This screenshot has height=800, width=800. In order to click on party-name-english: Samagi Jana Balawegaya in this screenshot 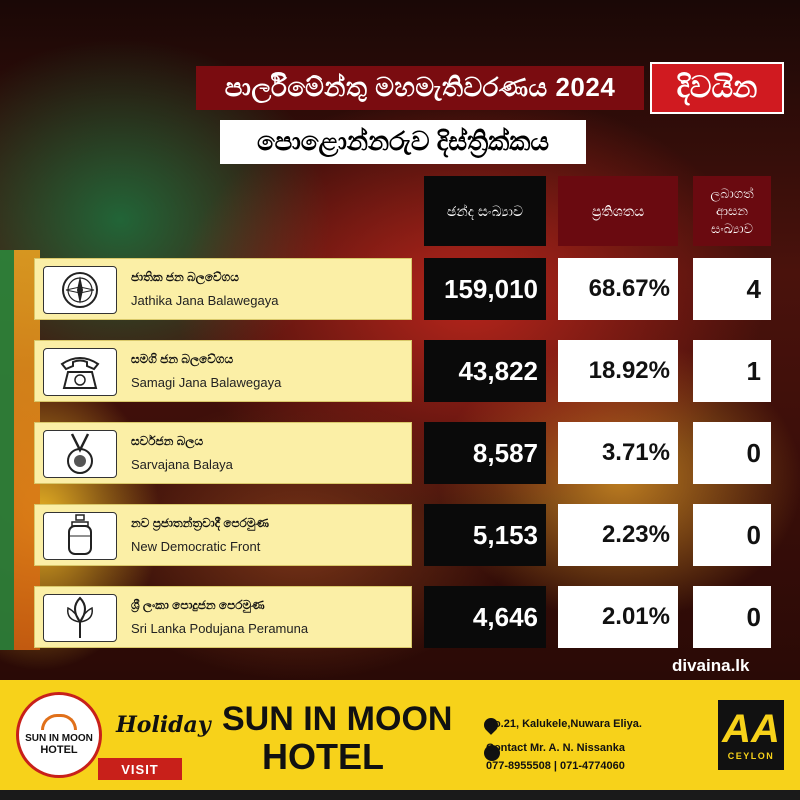, I will do `click(206, 382)`.